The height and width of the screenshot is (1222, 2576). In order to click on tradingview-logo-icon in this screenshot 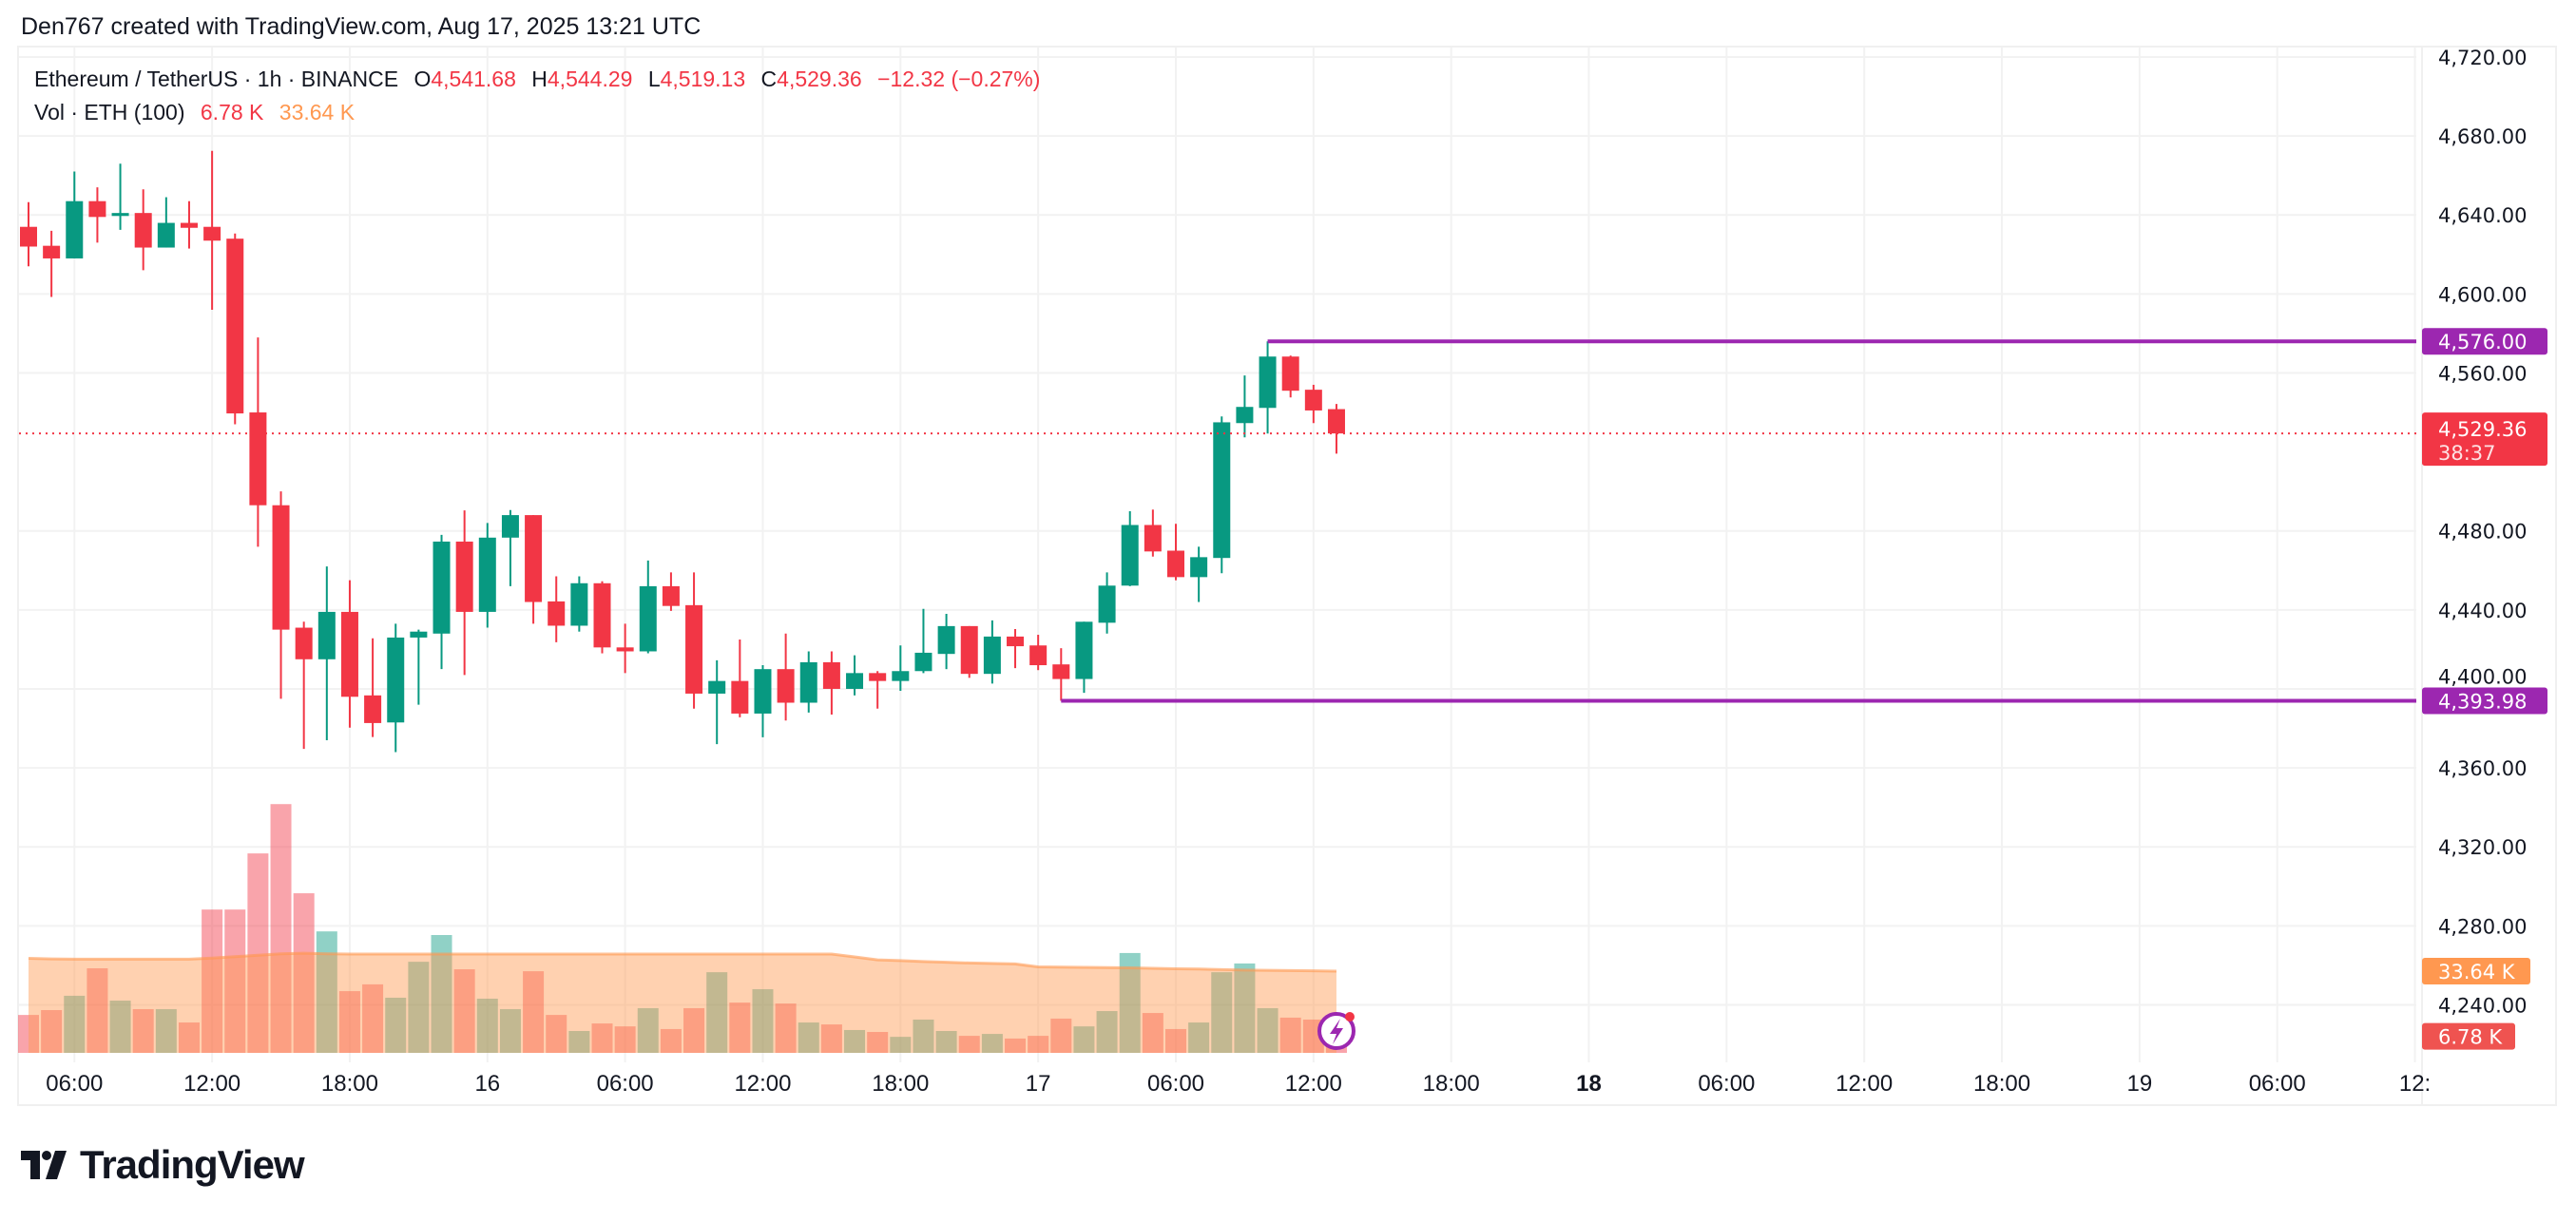, I will do `click(44, 1165)`.